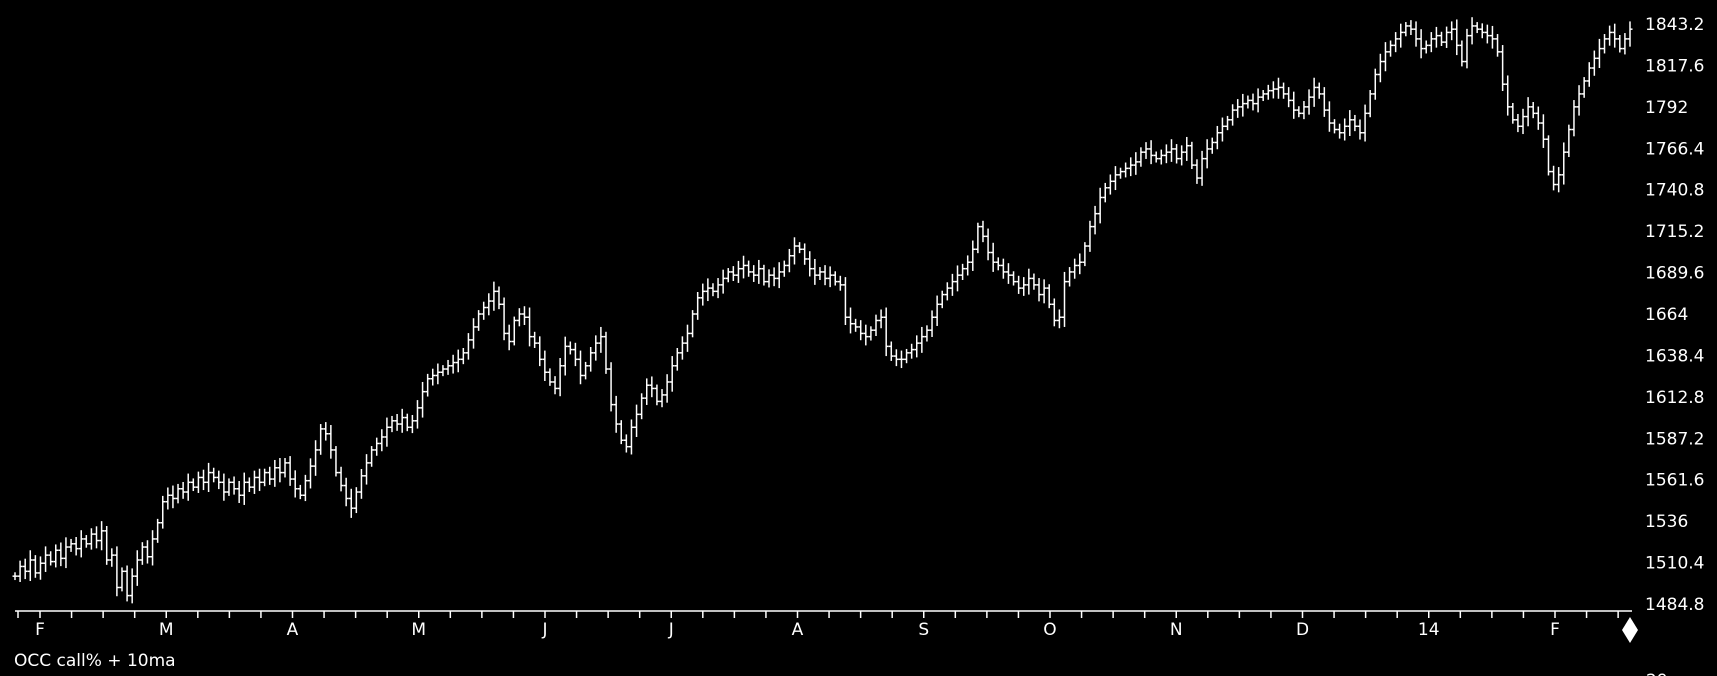  I want to click on scroll-marker, so click(1630, 630).